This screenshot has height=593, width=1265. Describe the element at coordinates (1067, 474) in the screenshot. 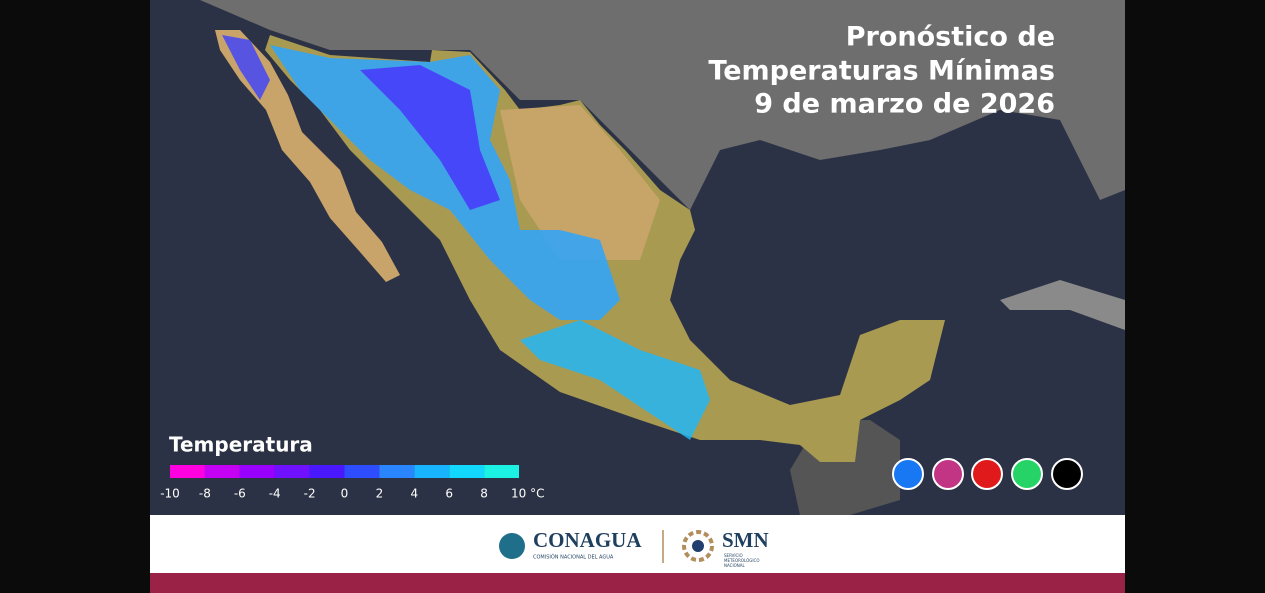

I see `x-icon` at that location.